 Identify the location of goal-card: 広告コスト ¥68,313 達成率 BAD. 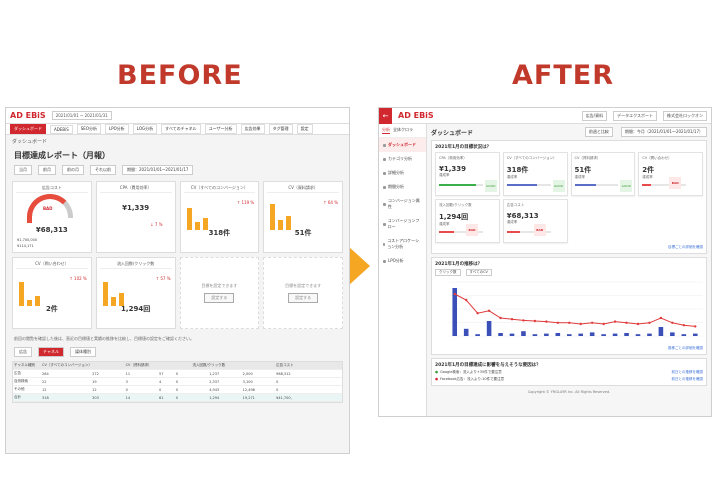
(535, 221).